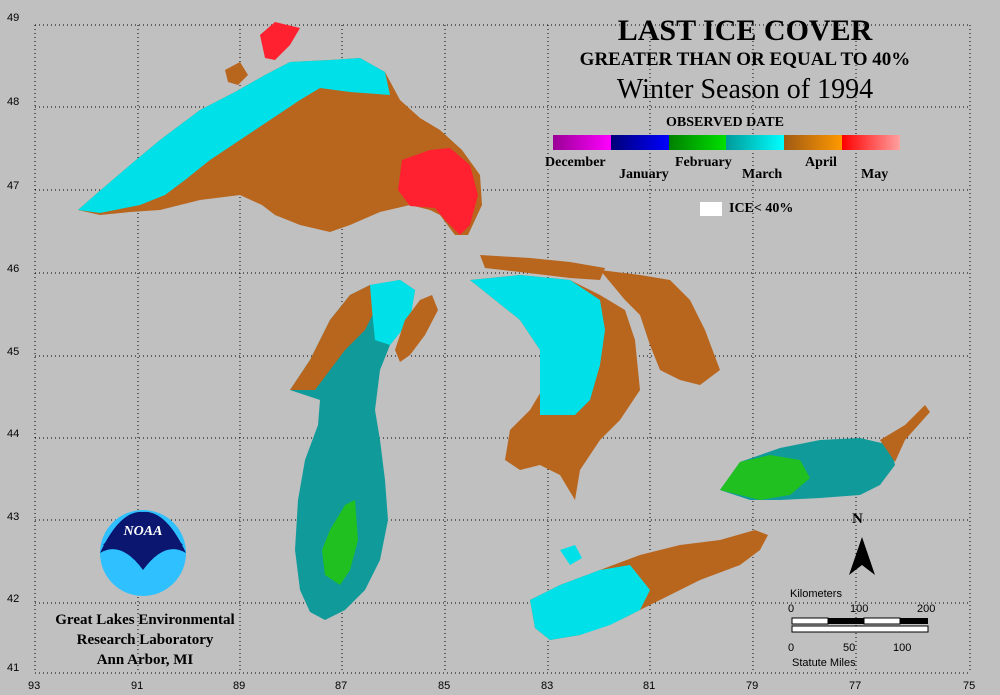 The image size is (1000, 695). Describe the element at coordinates (859, 609) in the screenshot. I see `scale-km-tick: 100` at that location.